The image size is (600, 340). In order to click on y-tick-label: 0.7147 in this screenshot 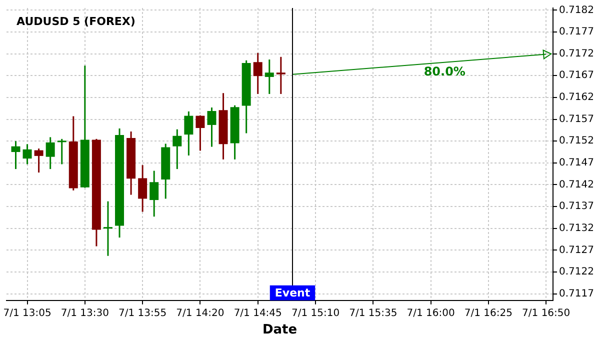, I will do `click(576, 163)`.